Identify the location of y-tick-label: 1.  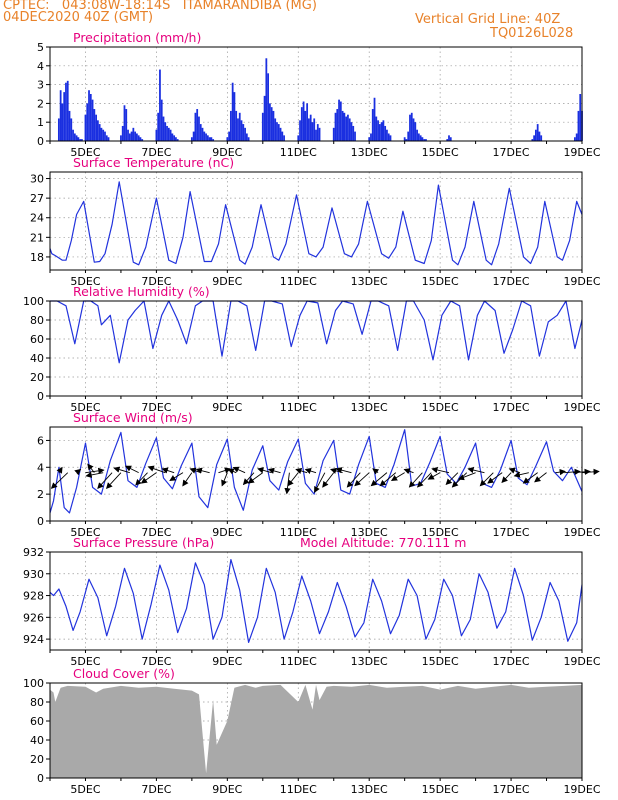
(40, 122).